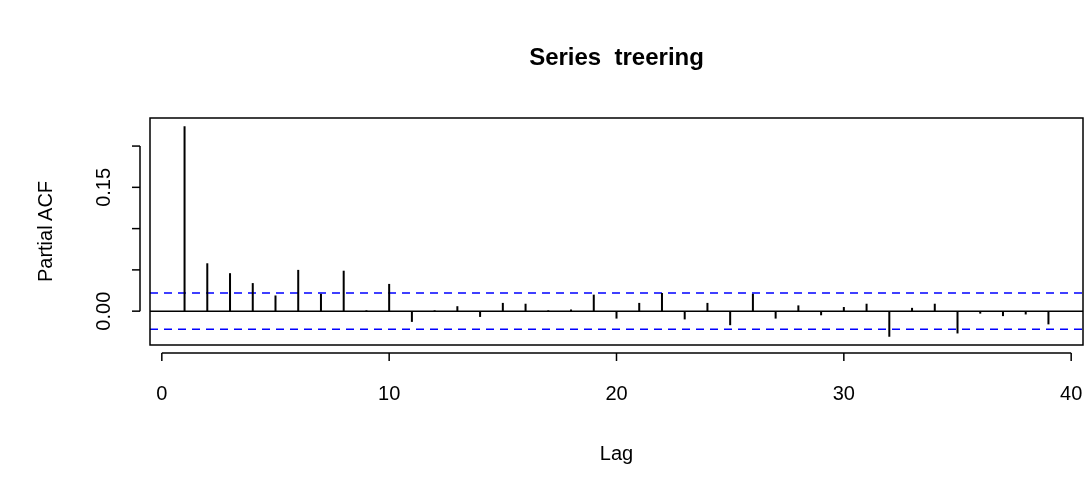 The image size is (1091, 496). What do you see at coordinates (389, 393) in the screenshot?
I see `x-tick-label: 10` at bounding box center [389, 393].